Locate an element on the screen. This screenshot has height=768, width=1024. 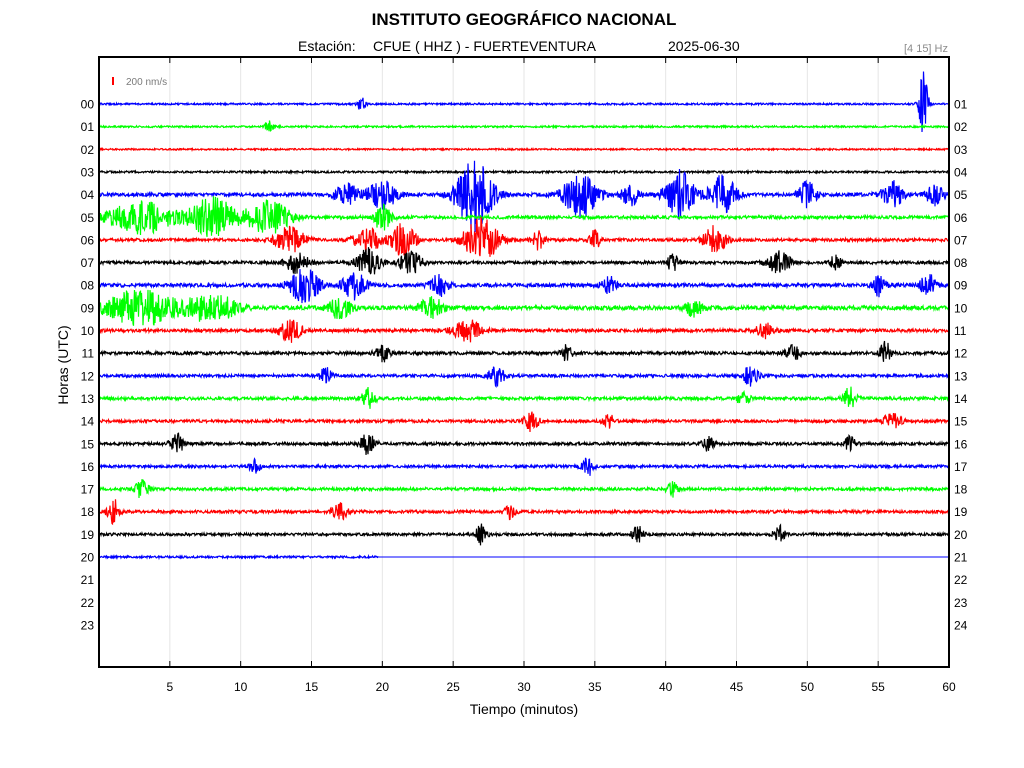
y-tick-label-right: 15 is located at coordinates (961, 422).